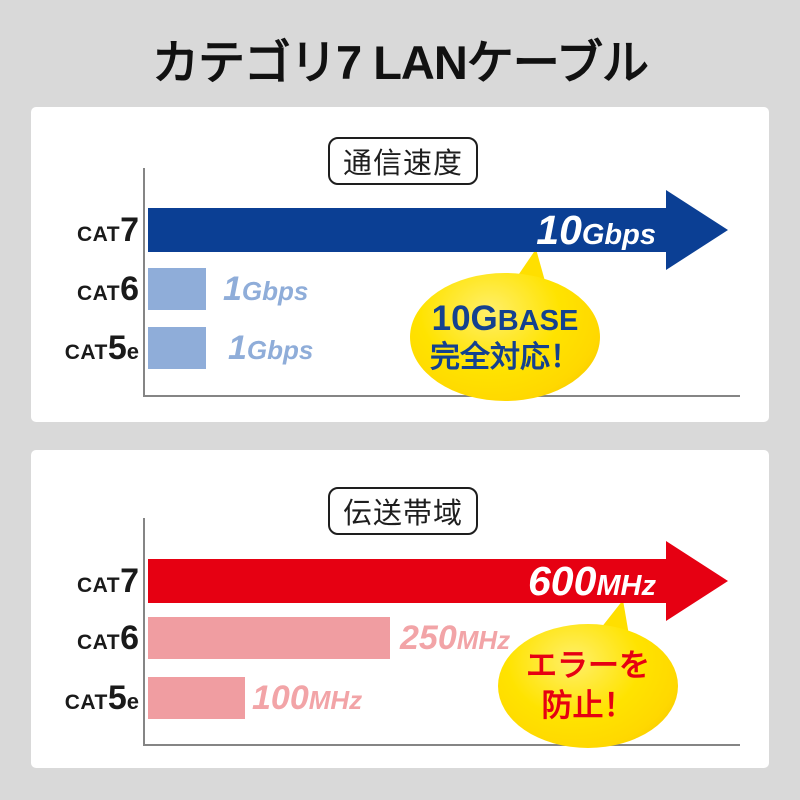  I want to click on category-label-cat7-speed: CAT7, so click(107, 230).